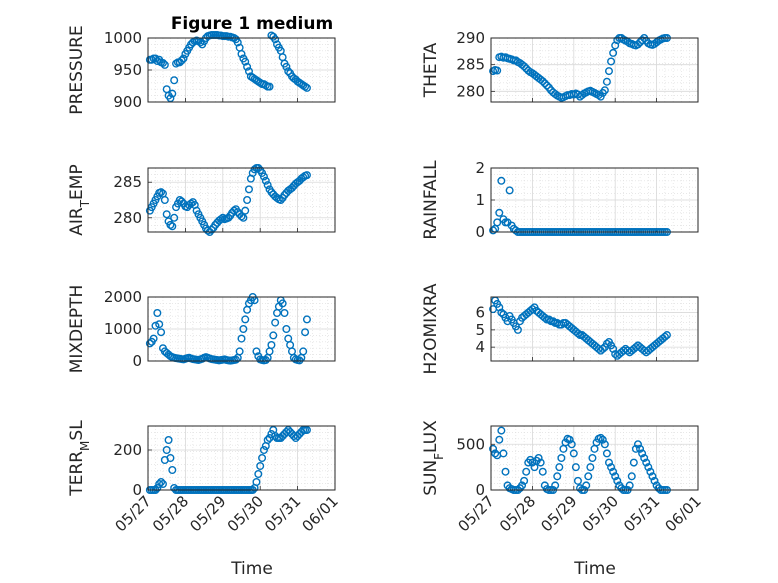  What do you see at coordinates (517, 513) in the screenshot?
I see `panel-7-x-tick-label: 05/28` at bounding box center [517, 513].